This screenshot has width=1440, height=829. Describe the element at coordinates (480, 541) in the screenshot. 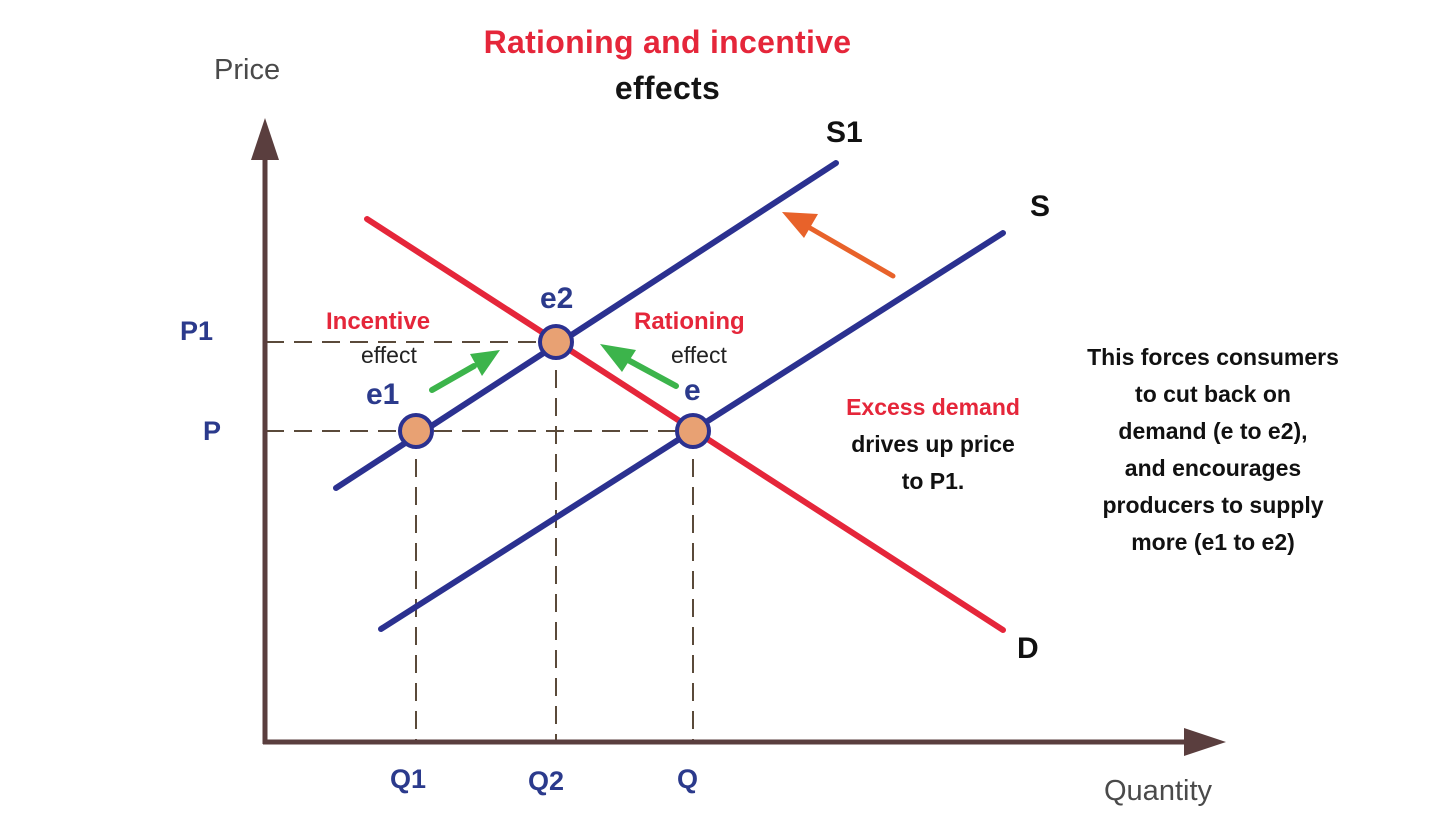

I see `guide-lines` at that location.